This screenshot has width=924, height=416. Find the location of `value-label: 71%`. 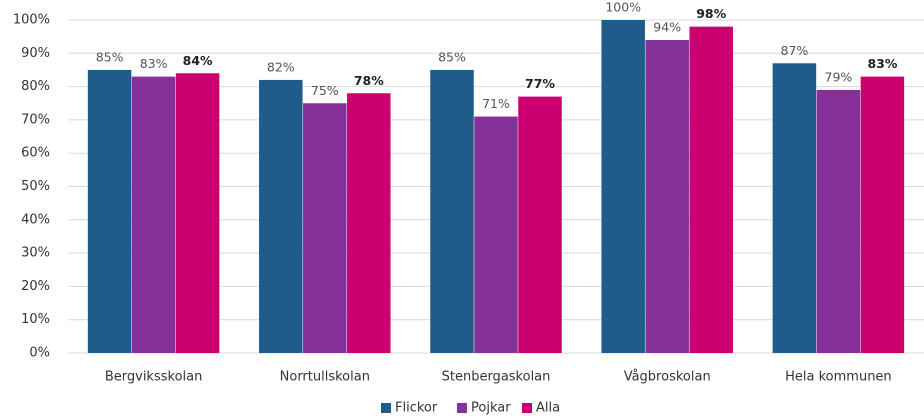

value-label: 71% is located at coordinates (496, 103).